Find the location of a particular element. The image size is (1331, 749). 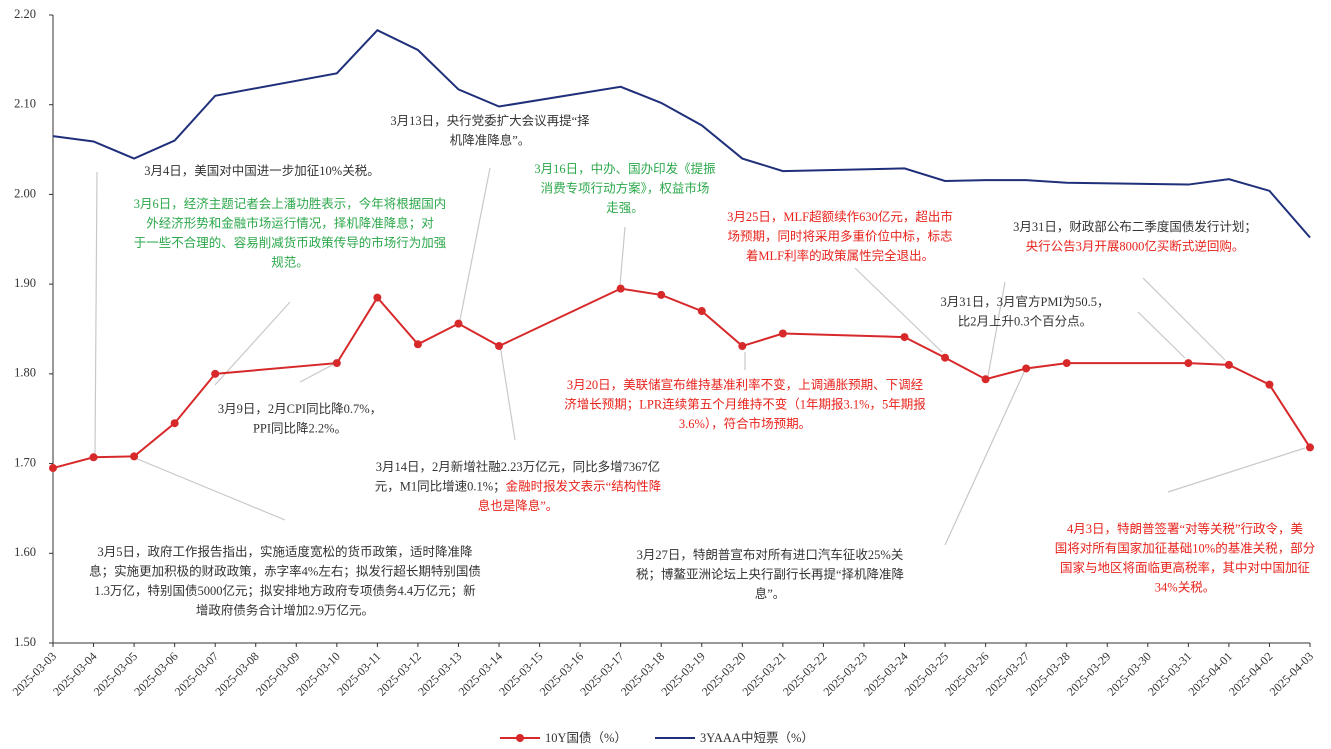

annotation: 消费专项行动方案》，权益市场 is located at coordinates (625, 187).